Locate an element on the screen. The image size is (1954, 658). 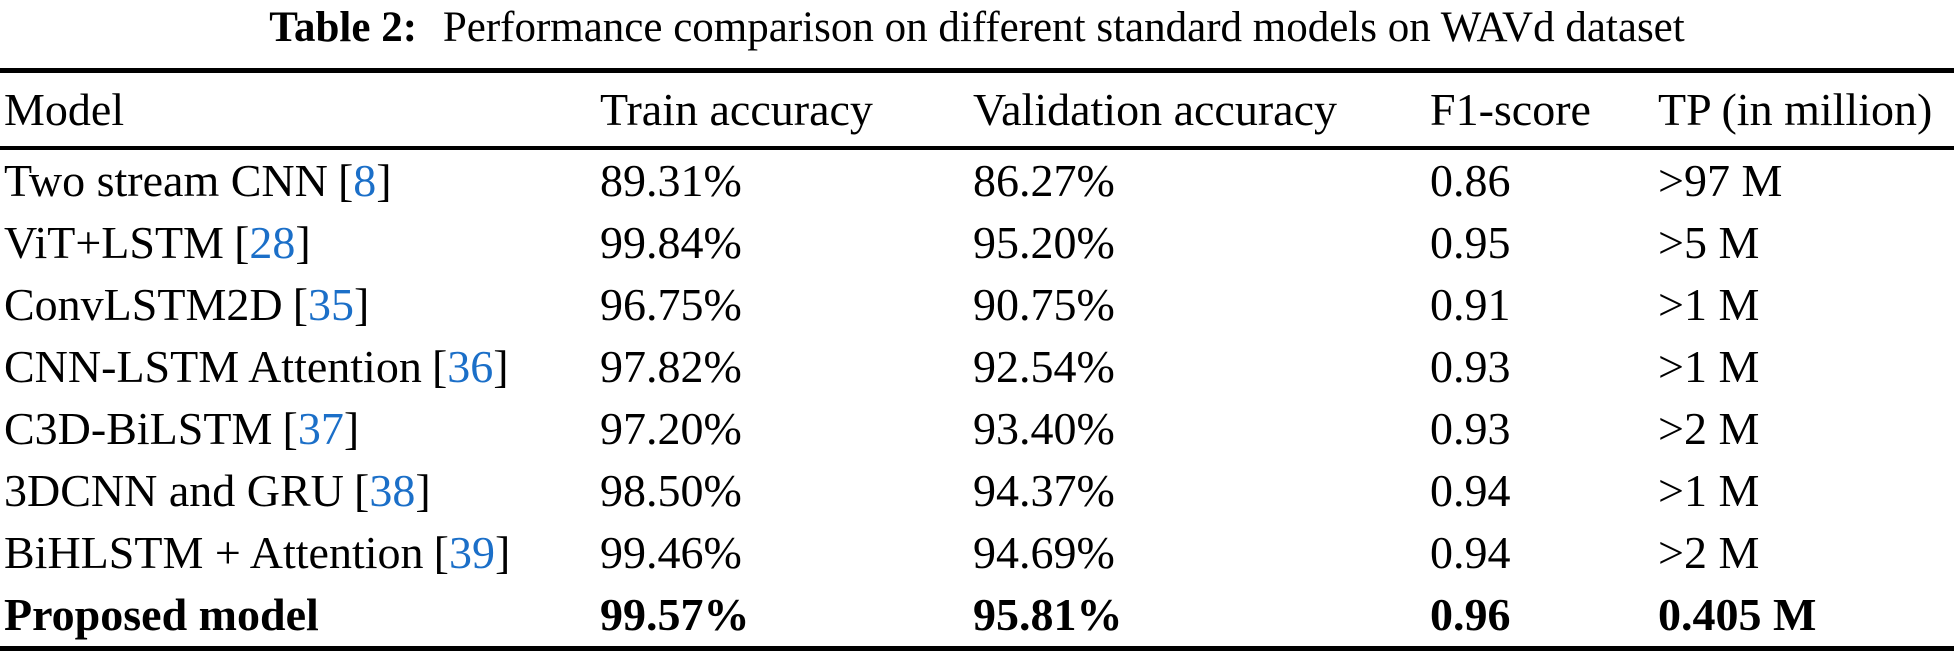
validation-accuracy-cell: 95.81% is located at coordinates (1048, 614).